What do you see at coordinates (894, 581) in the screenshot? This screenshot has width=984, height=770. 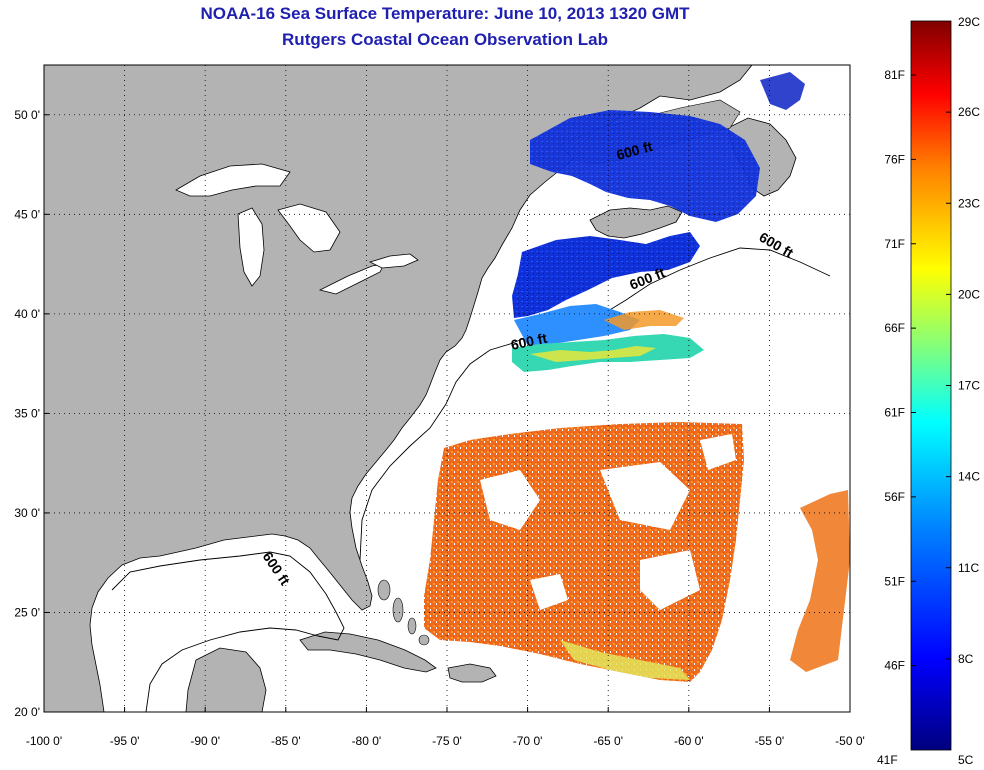 I see `colorbar-fahrenheit-label: 51F` at bounding box center [894, 581].